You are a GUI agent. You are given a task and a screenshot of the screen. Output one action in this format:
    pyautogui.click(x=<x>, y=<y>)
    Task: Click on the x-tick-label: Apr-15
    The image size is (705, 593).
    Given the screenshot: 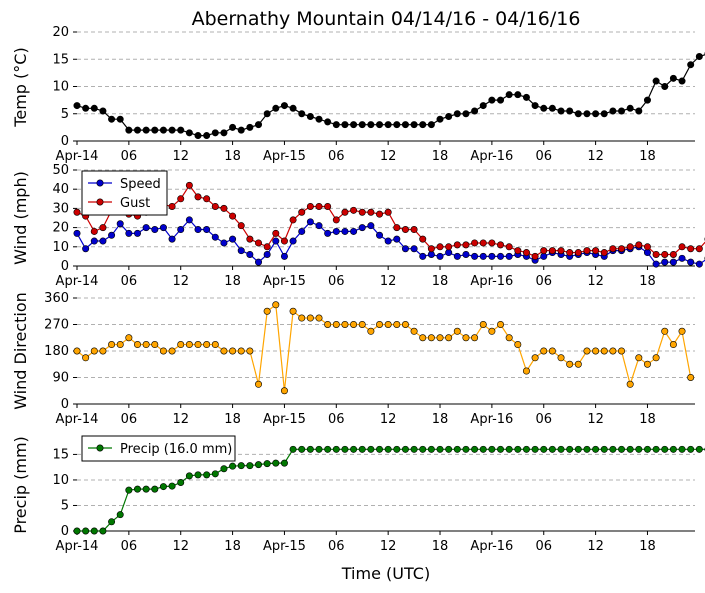 What is the action you would take?
    pyautogui.click(x=284, y=546)
    